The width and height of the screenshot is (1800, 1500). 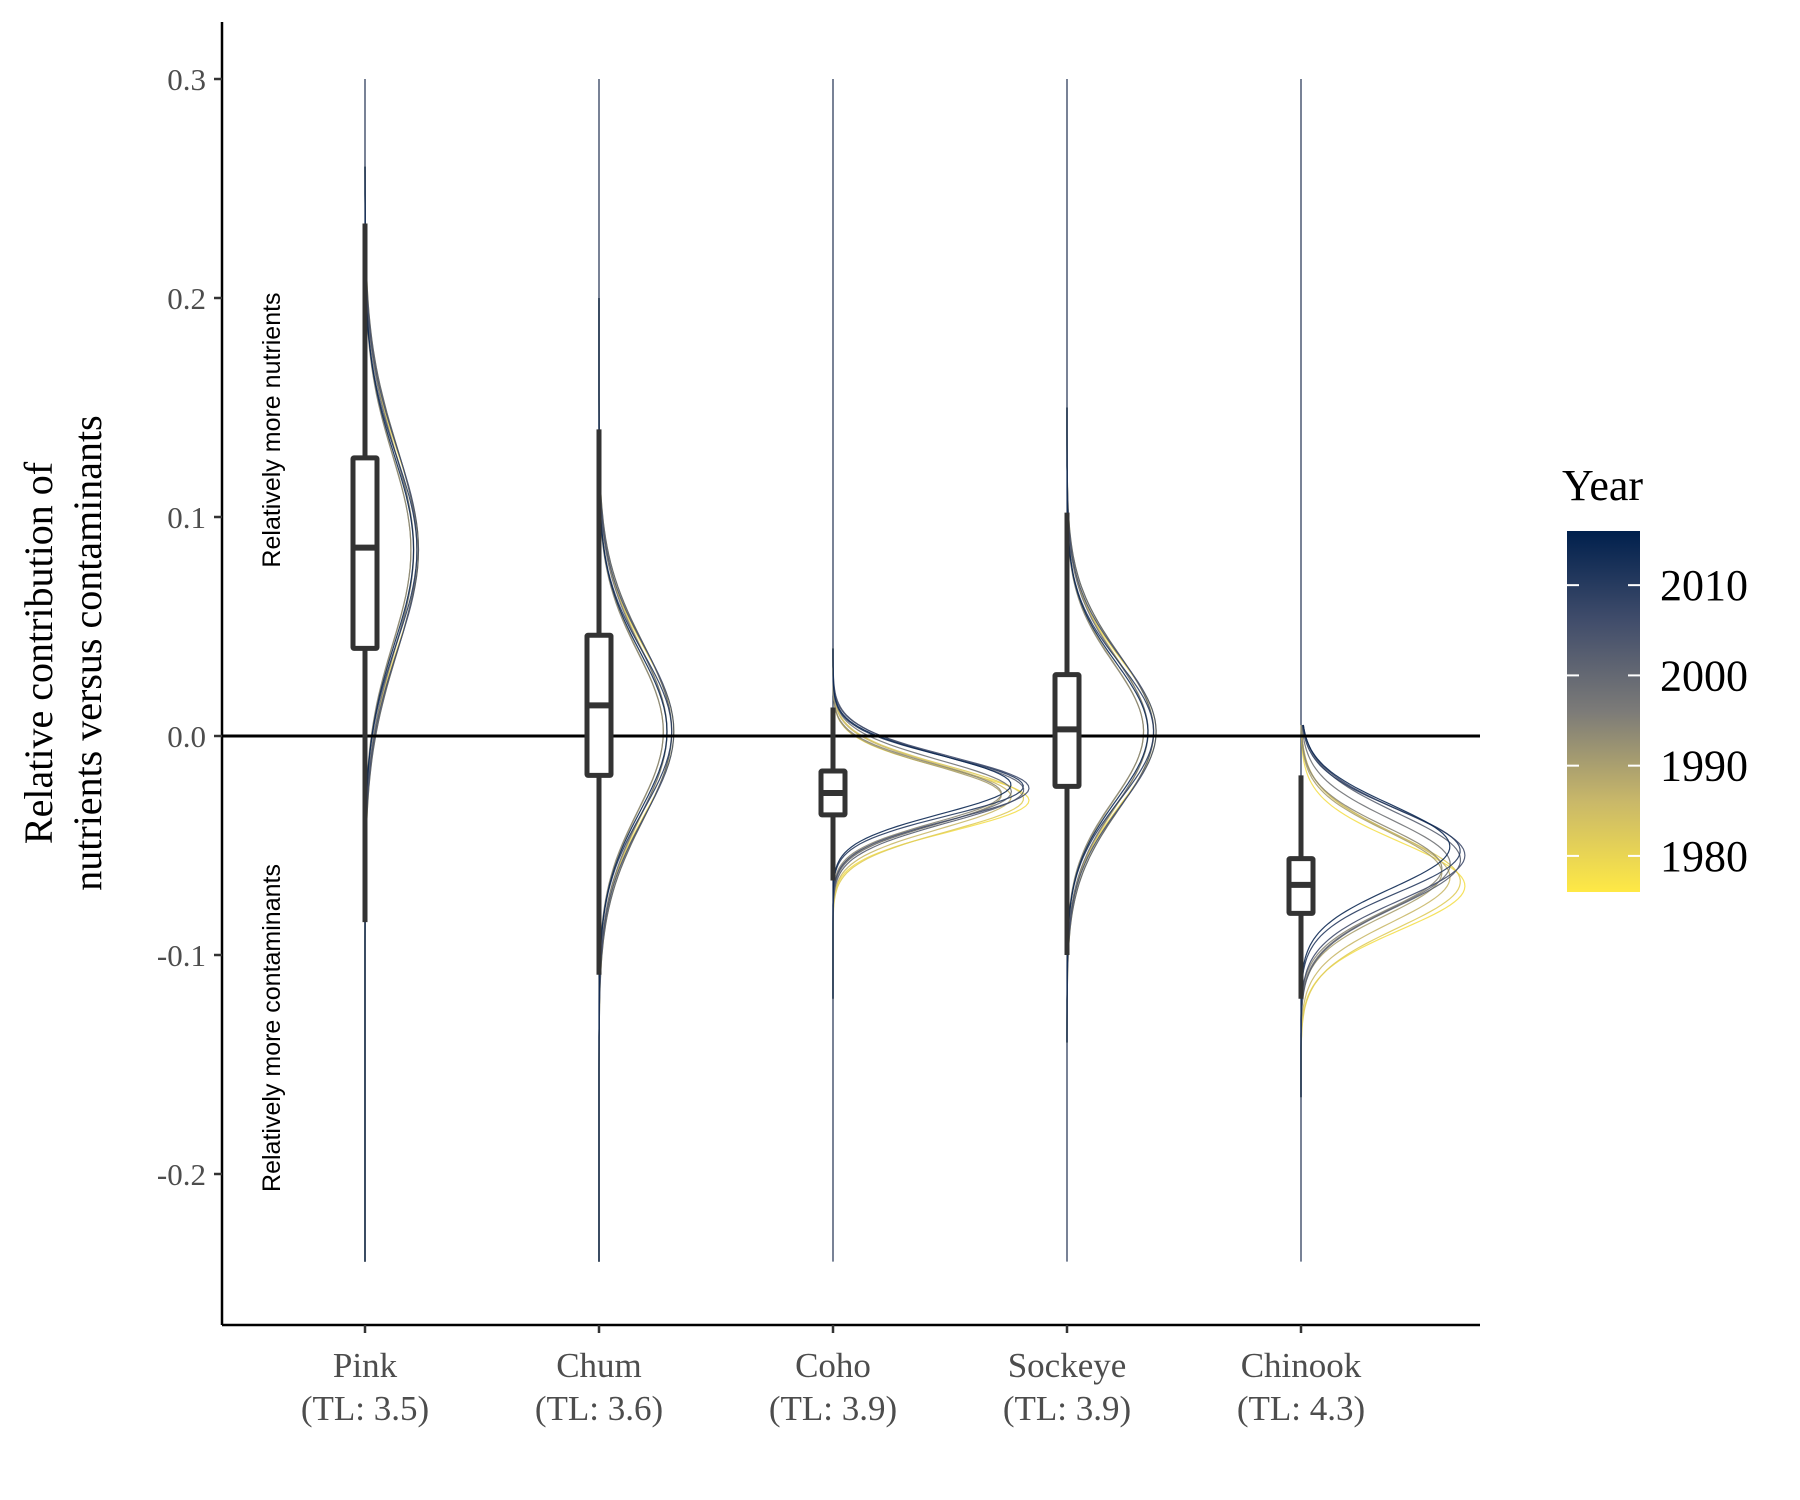 I want to click on violin-chinook-year-2014, so click(x=1375, y=911).